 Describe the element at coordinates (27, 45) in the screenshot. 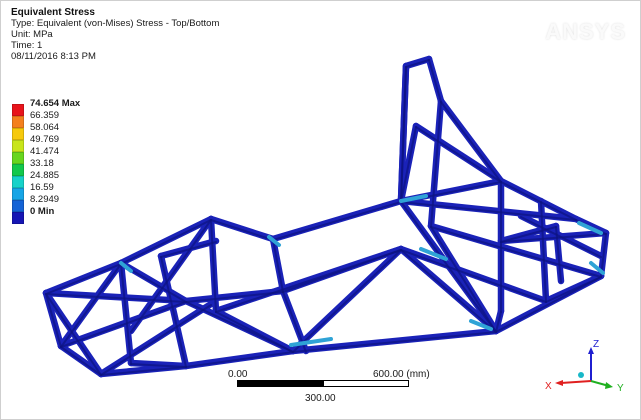

I see `result-time: Time: 1` at that location.